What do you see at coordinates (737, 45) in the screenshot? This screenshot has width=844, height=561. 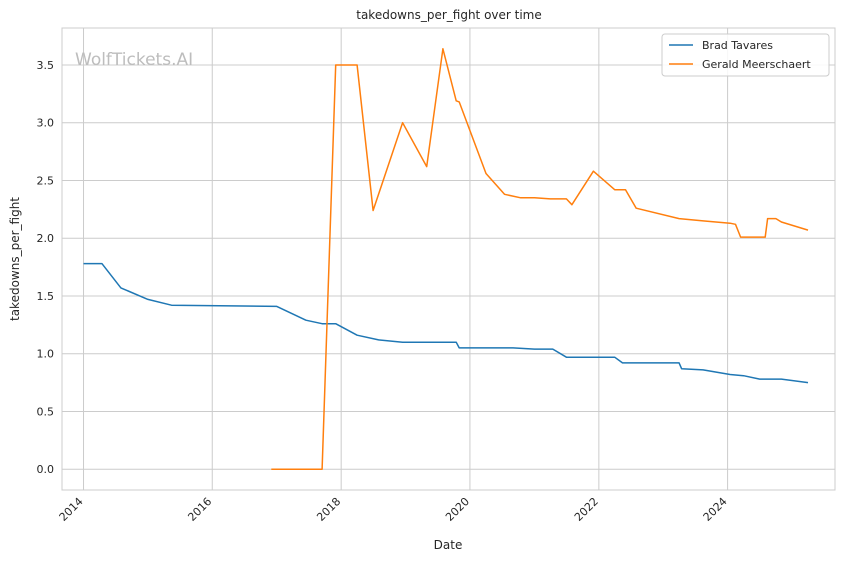 I see `legend-label-brad-tavares: Brad Tavares` at bounding box center [737, 45].